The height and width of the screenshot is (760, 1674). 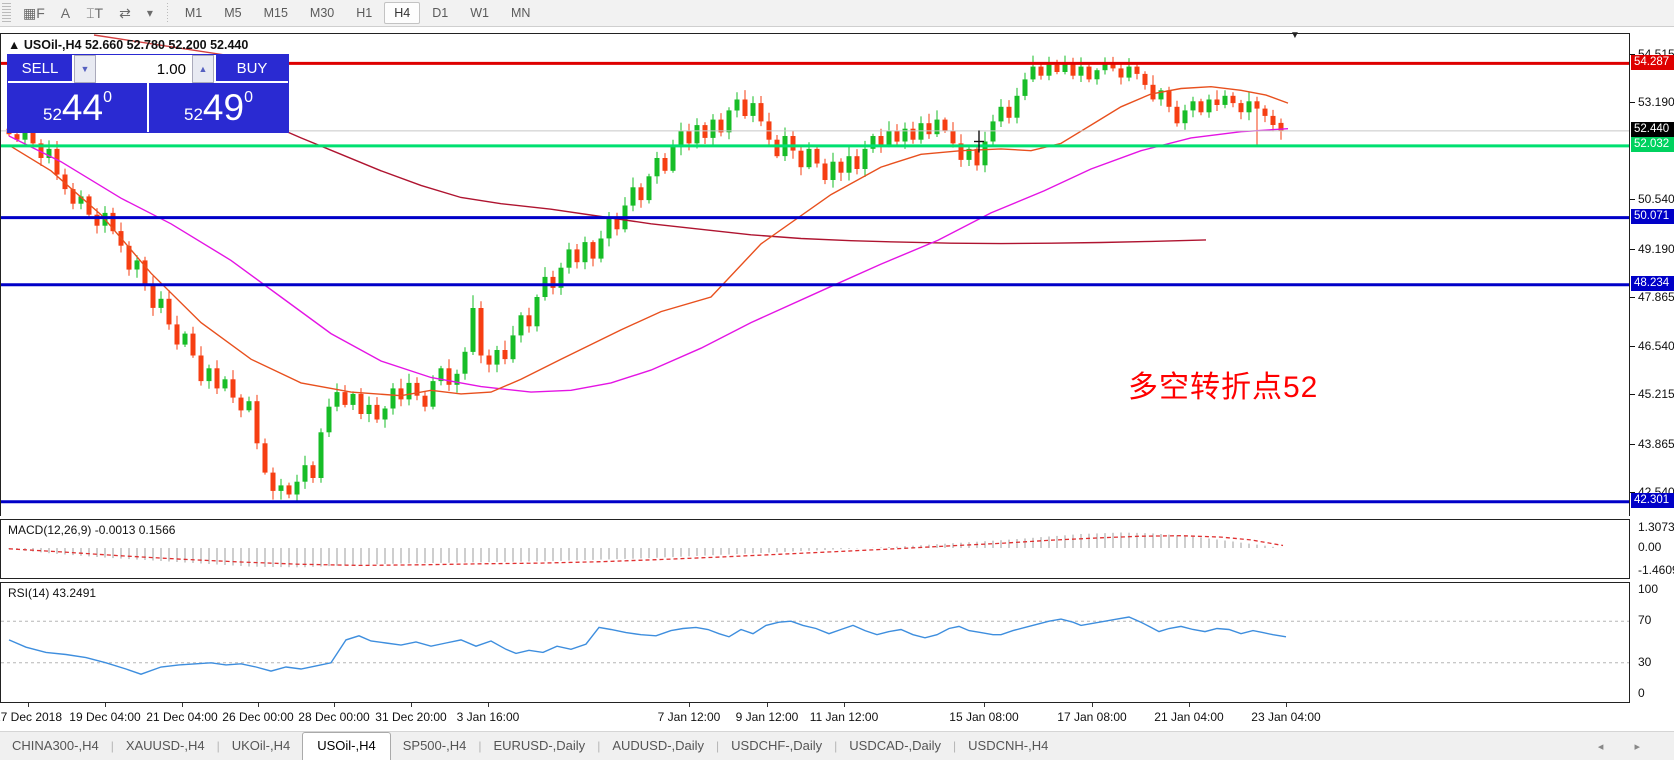 What do you see at coordinates (1625, 747) in the screenshot?
I see `tab-scroll-arrows: ◂ ▸` at bounding box center [1625, 747].